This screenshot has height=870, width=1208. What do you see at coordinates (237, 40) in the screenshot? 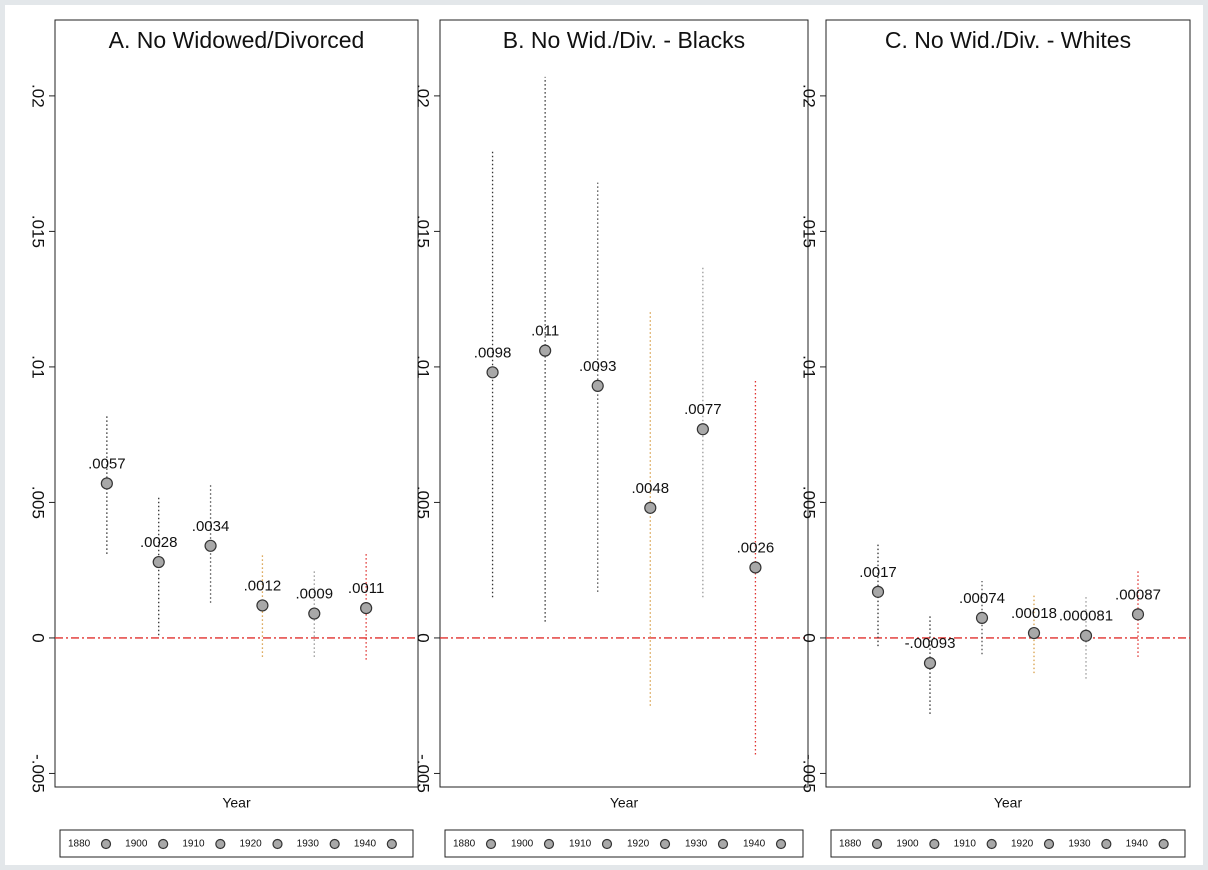
I see `panel-title: A. No Widowed/Divorced` at bounding box center [237, 40].